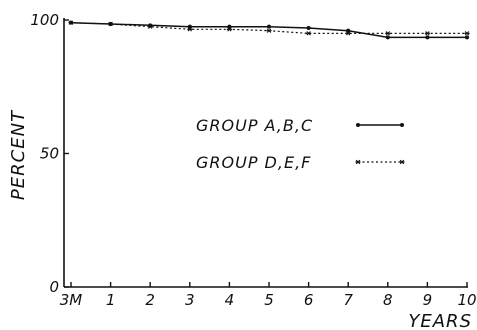  What do you see at coordinates (111, 300) in the screenshot?
I see `x-tick-label: 1` at bounding box center [111, 300].